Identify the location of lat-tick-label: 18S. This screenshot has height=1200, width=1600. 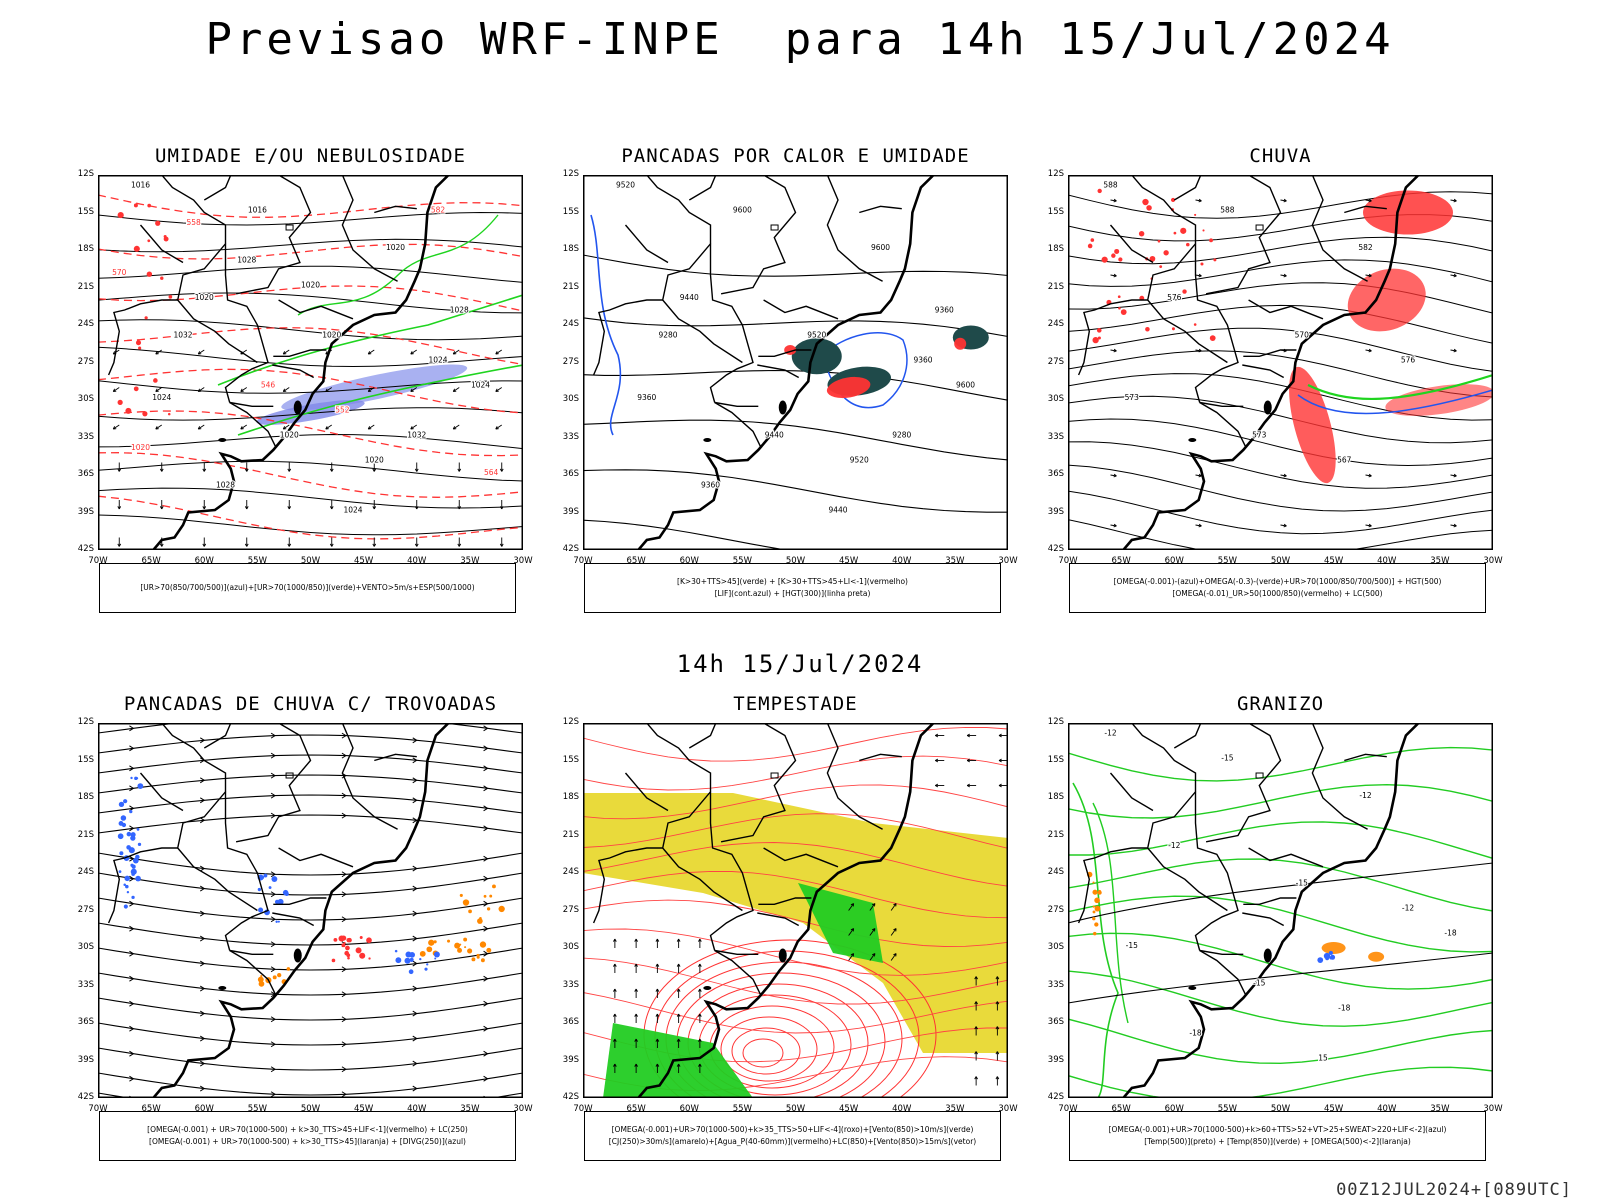
(1055, 249).